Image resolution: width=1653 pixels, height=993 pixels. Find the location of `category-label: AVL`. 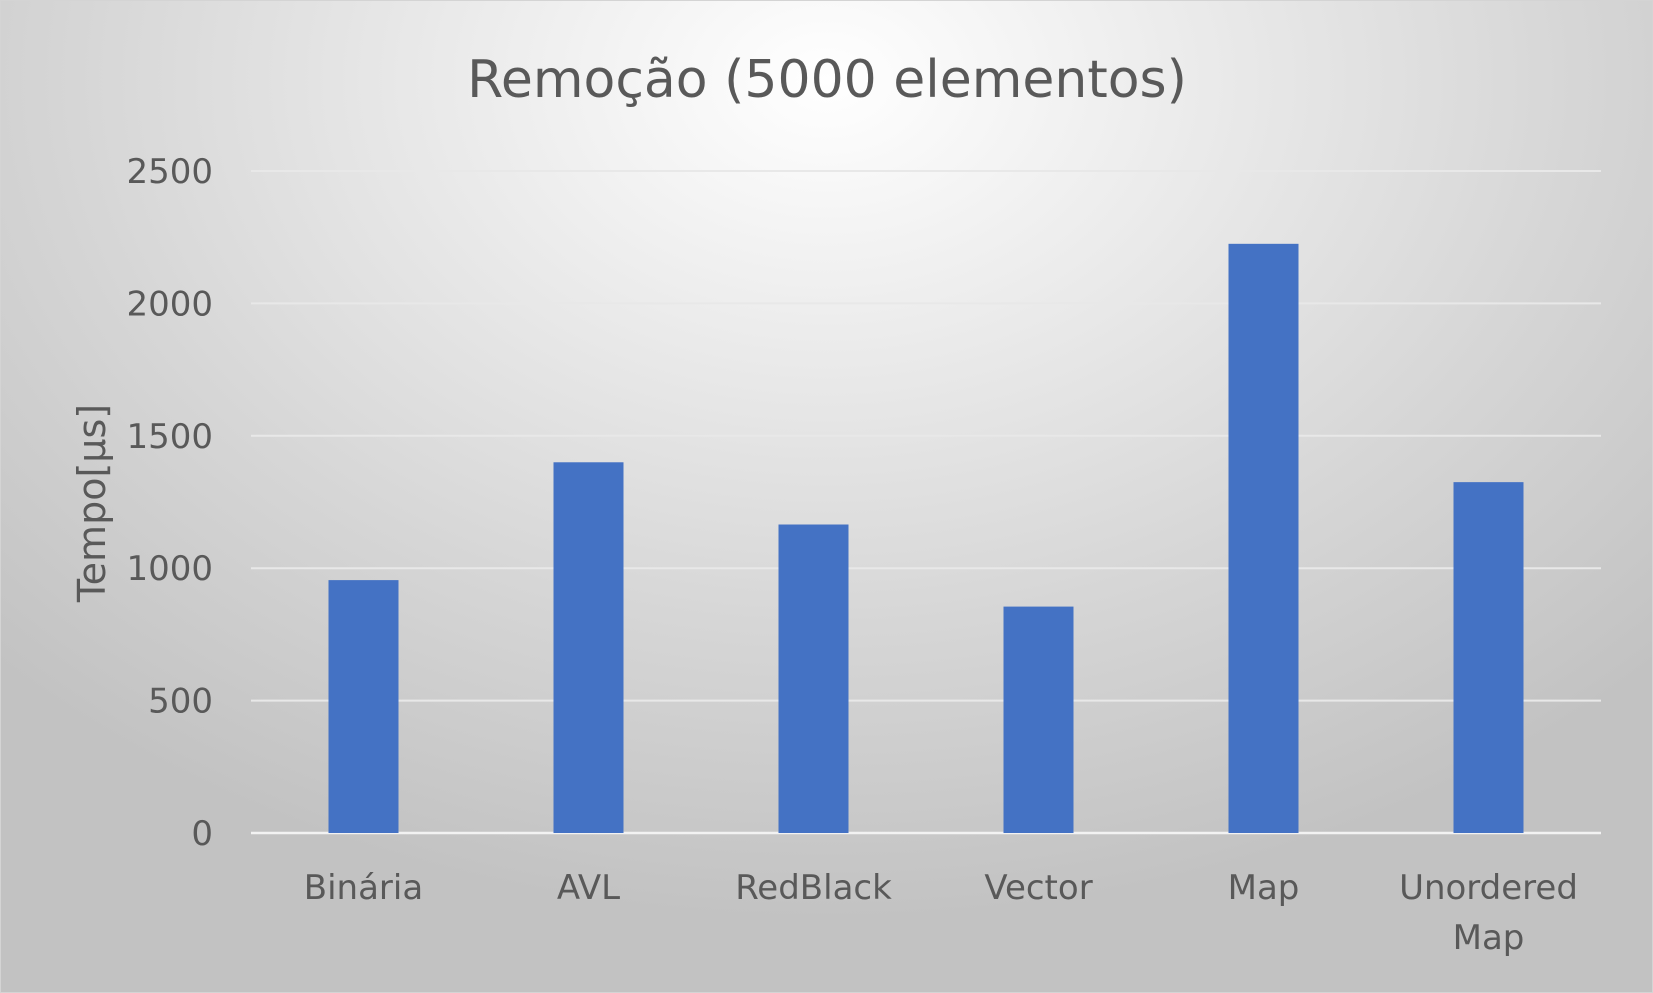

category-label: AVL is located at coordinates (588, 888).